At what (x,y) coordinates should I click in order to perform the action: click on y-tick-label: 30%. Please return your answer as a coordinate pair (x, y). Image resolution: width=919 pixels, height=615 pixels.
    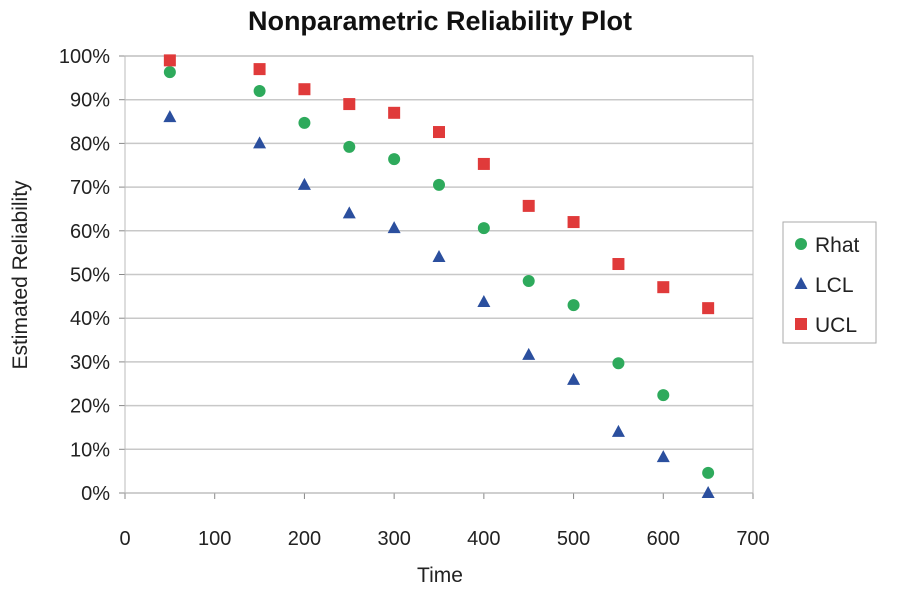
    Looking at the image, I should click on (90, 363).